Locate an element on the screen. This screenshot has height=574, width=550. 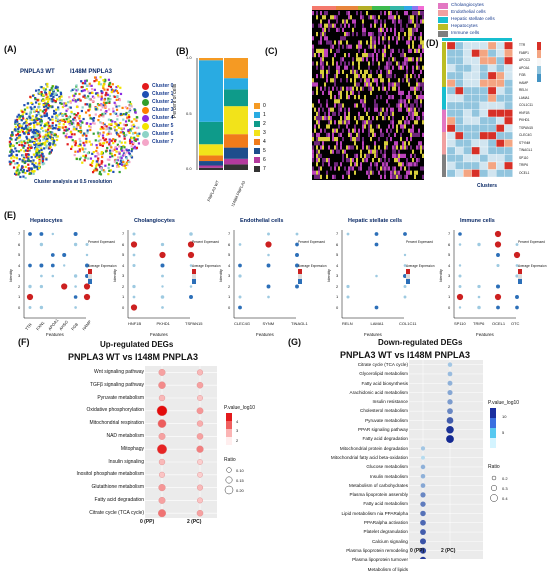
color-scale is located at coordinates (539, 70).